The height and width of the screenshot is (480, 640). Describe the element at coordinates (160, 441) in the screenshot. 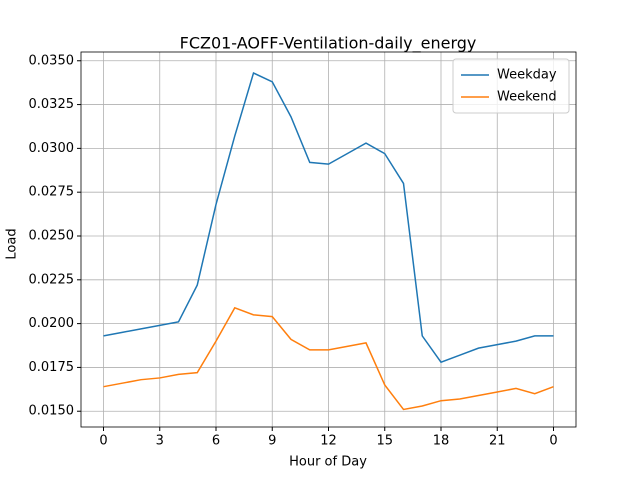

I see `x-tick-label: 3` at that location.